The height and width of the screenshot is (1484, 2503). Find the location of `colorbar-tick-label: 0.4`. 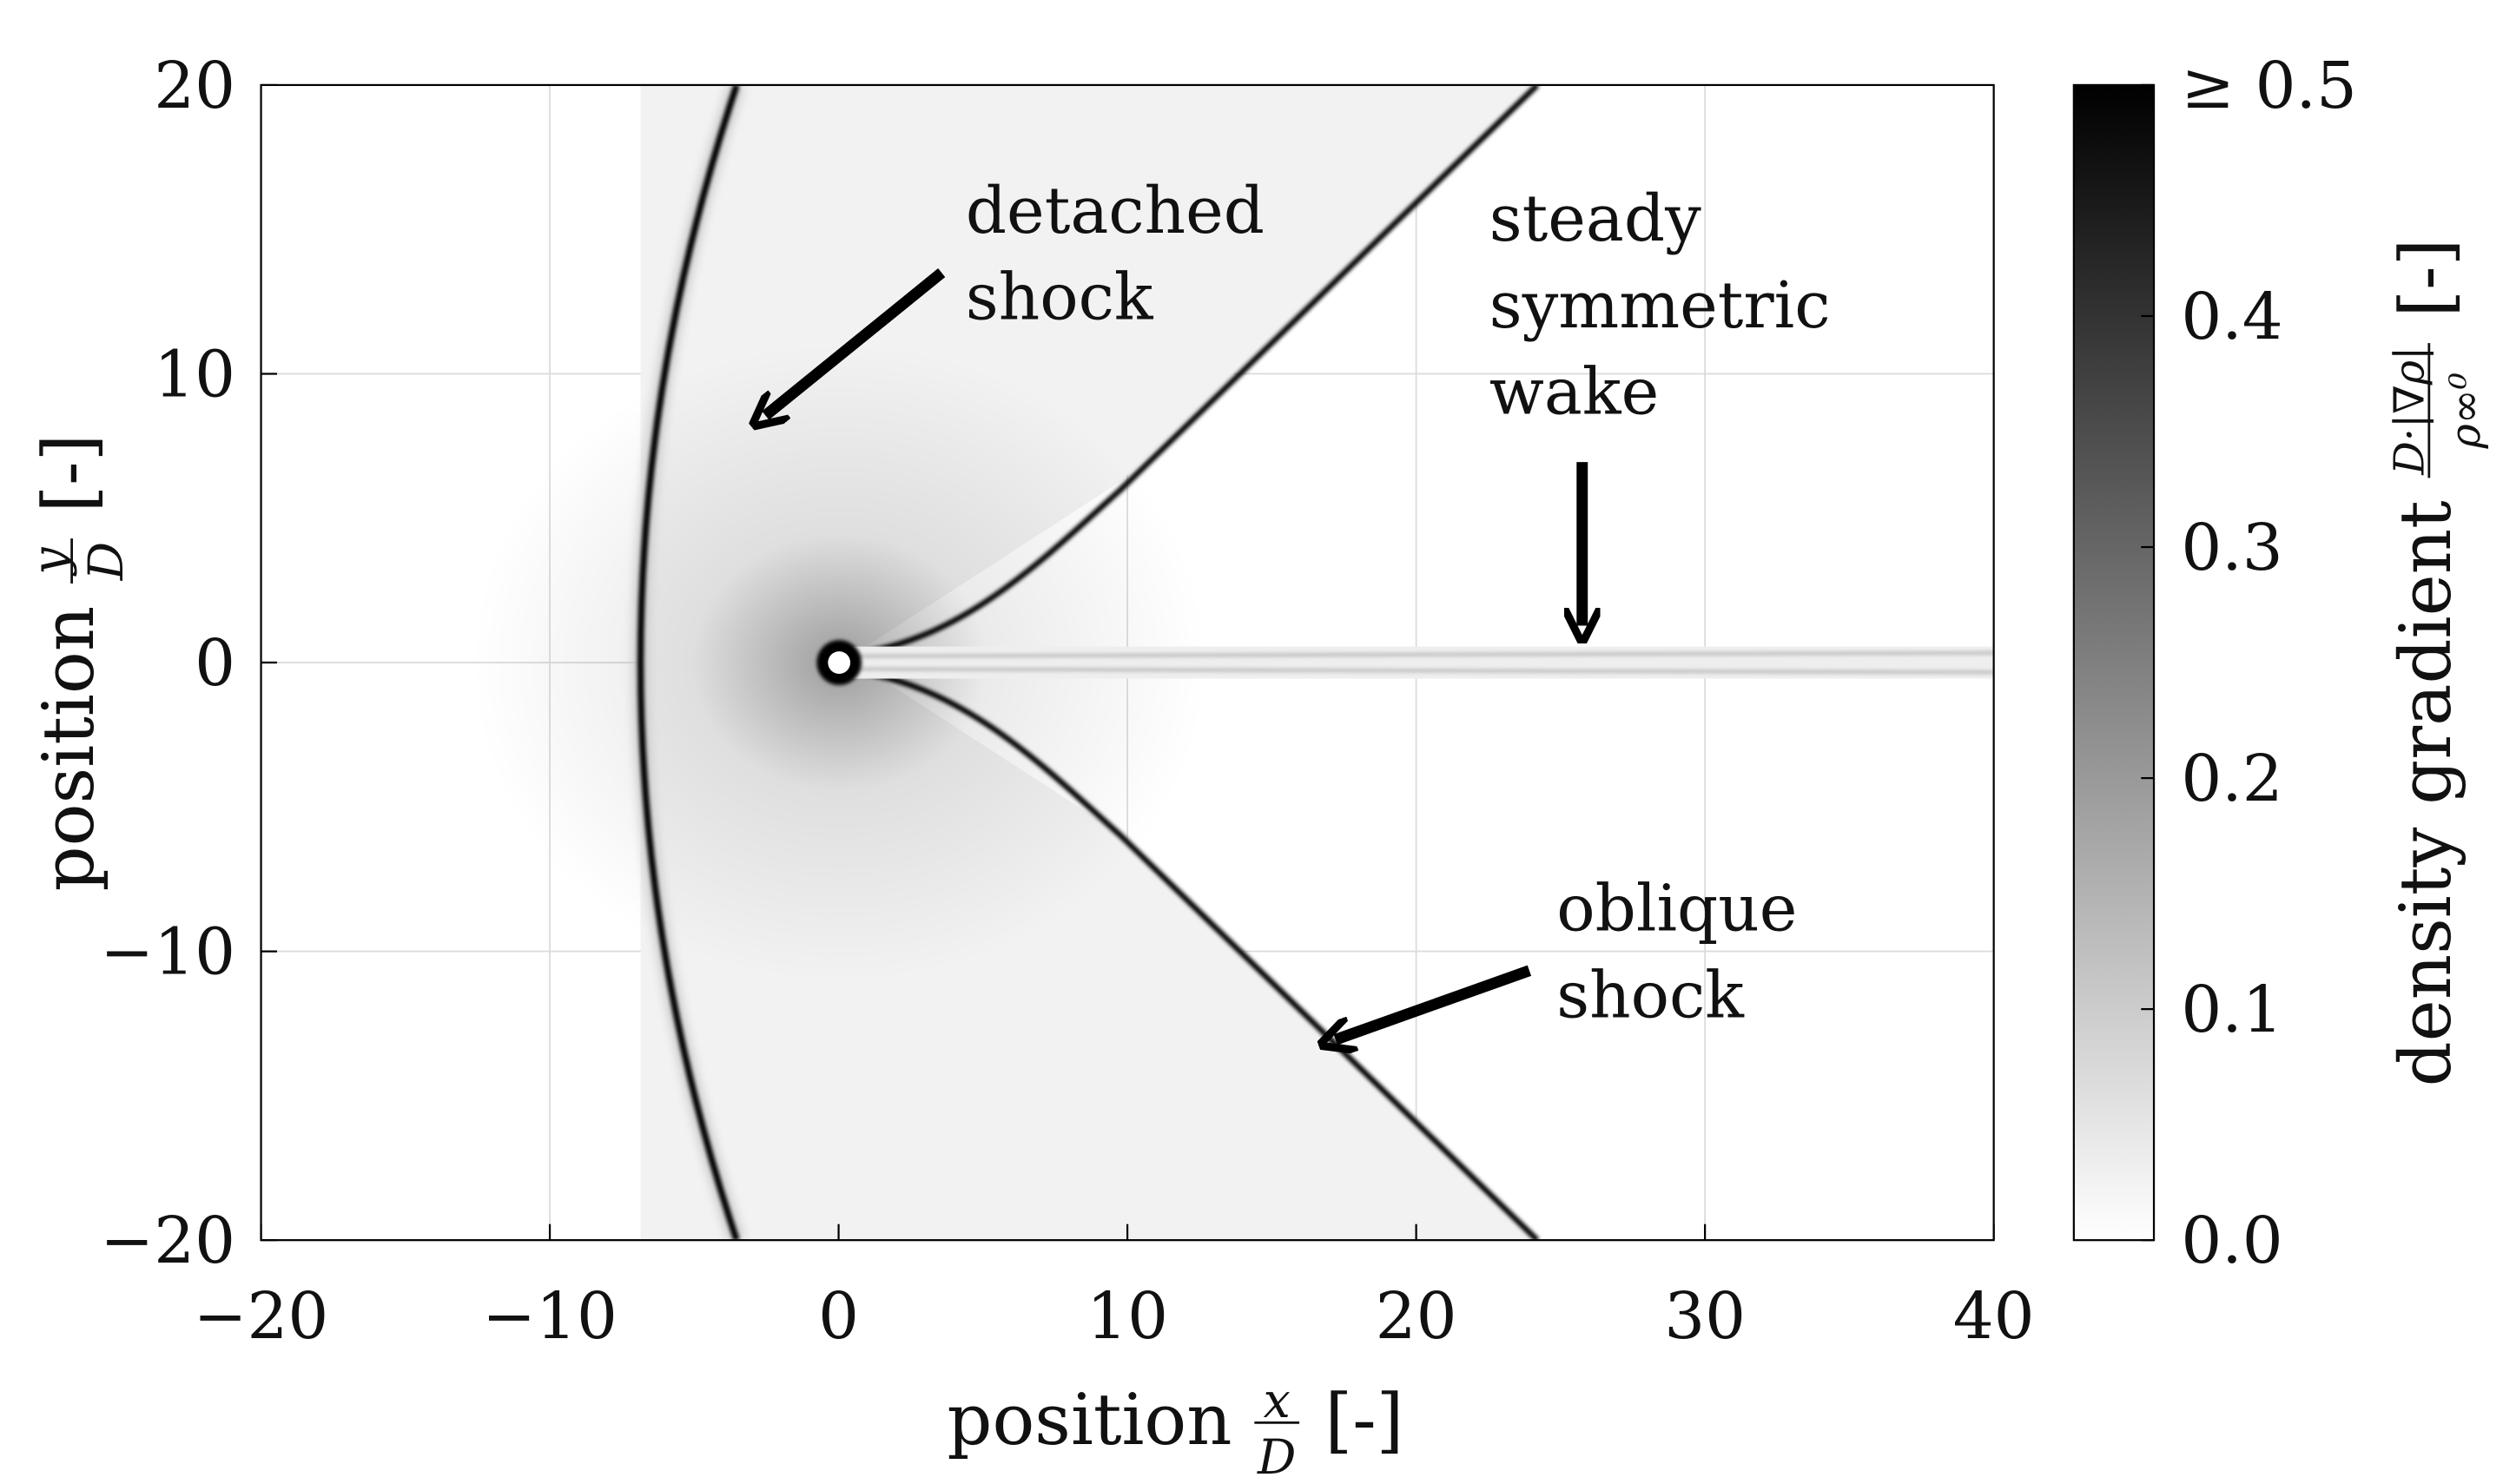

colorbar-tick-label: 0.4 is located at coordinates (2231, 317).